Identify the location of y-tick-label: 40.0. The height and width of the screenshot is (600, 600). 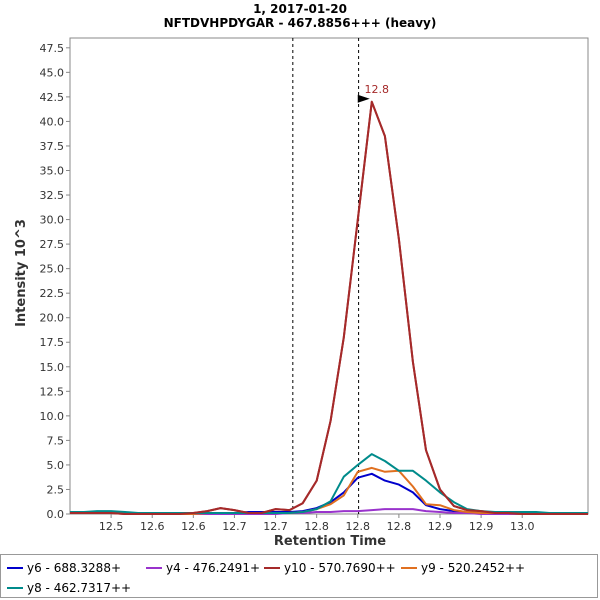
(52, 121).